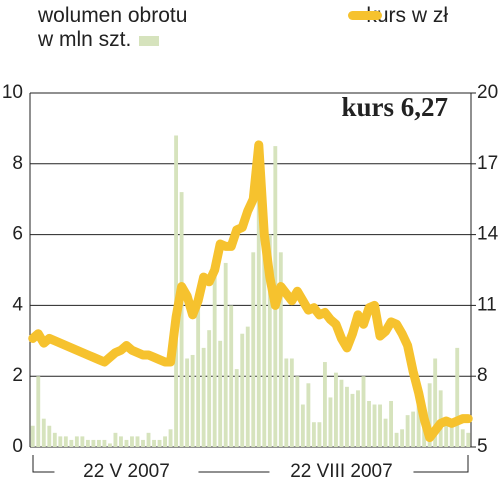  I want to click on y-tick-label: 6, so click(17, 234).